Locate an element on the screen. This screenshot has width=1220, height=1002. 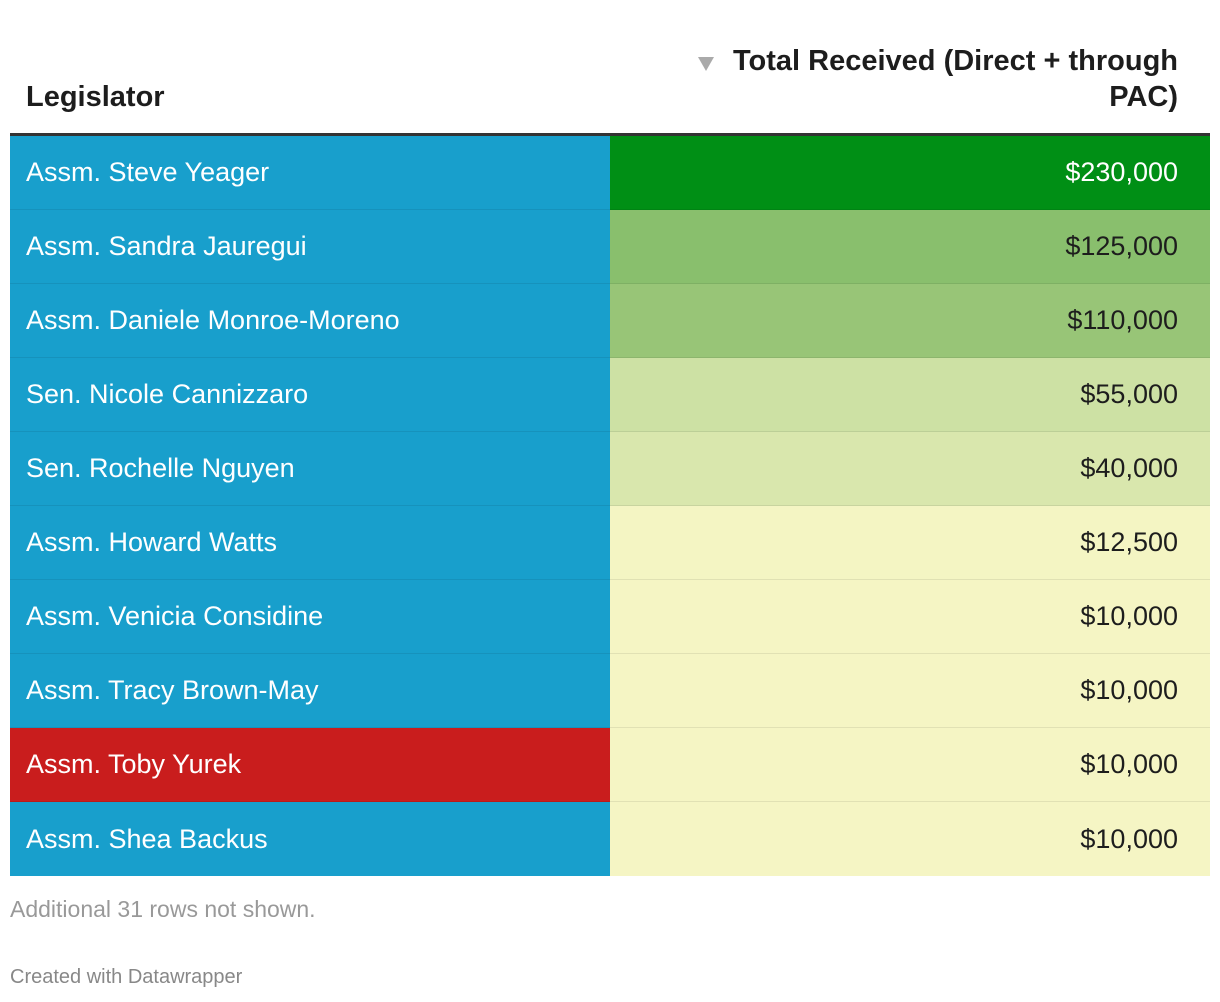
total-received-cell: $40,000 is located at coordinates (910, 469).